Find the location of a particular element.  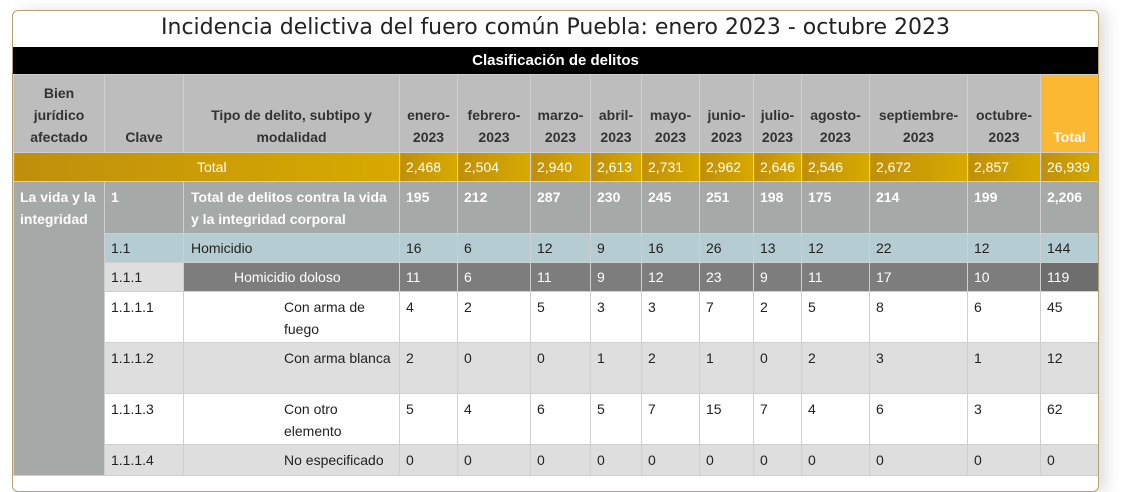

month-value: 198 is located at coordinates (777, 207).